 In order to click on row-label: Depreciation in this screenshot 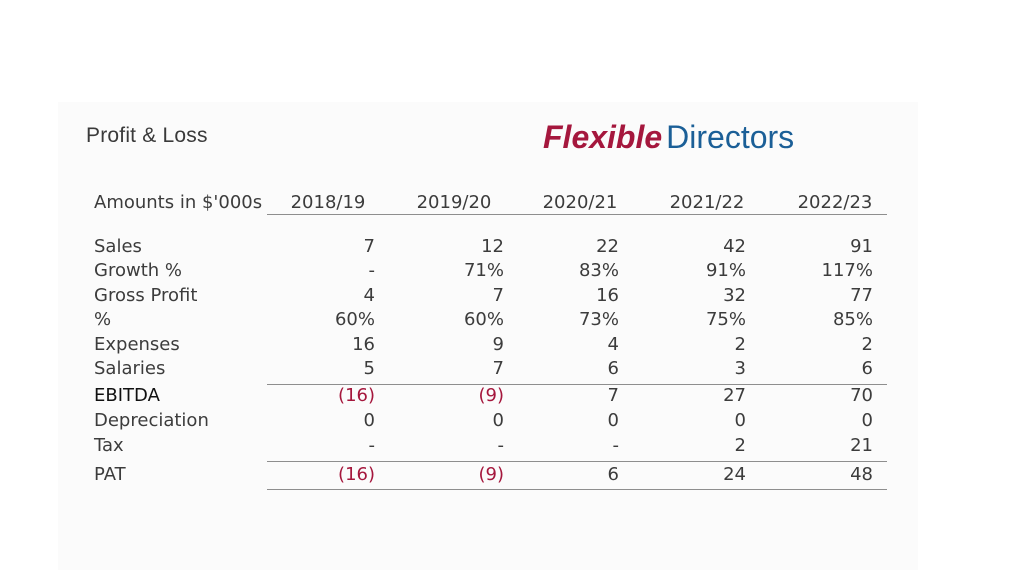, I will do `click(151, 420)`.